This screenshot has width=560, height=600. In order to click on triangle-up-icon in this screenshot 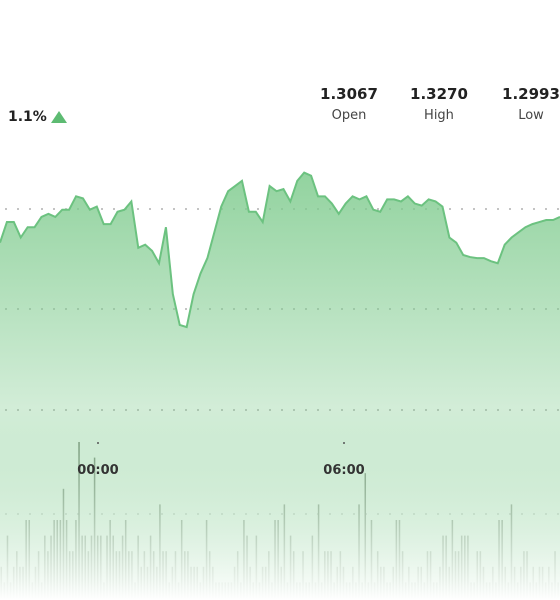, I will do `click(59, 117)`.